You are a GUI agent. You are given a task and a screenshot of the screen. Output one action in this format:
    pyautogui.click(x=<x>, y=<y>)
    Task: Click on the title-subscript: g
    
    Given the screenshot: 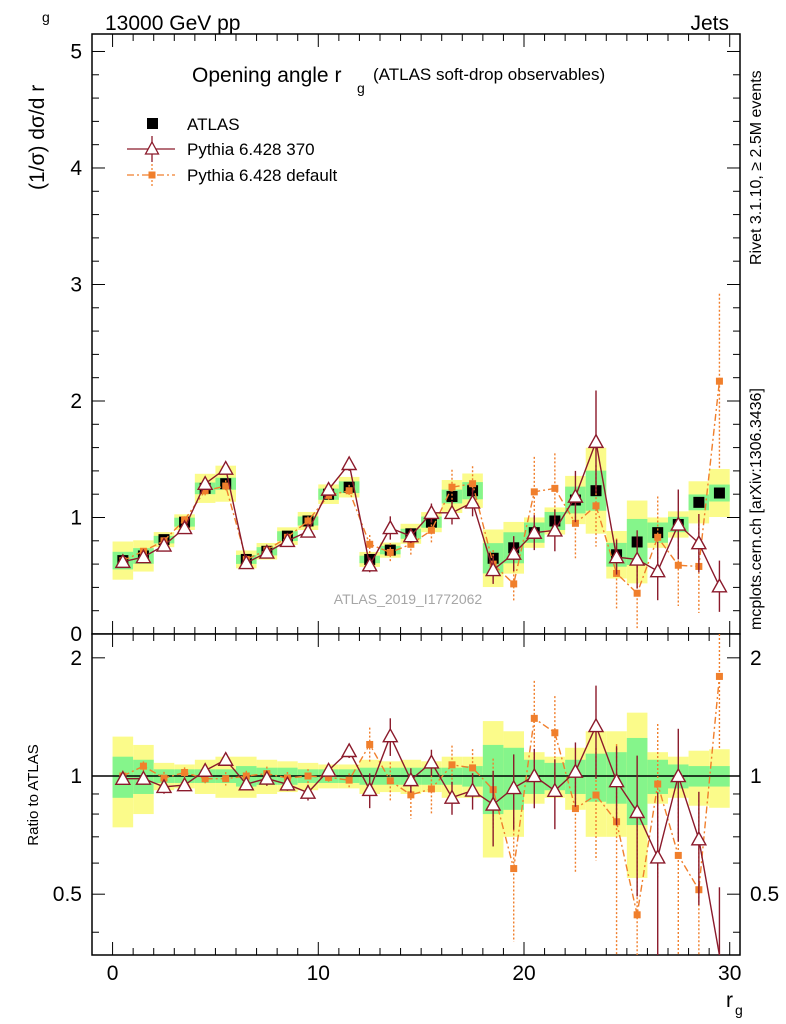 What is the action you would take?
    pyautogui.click(x=361, y=88)
    